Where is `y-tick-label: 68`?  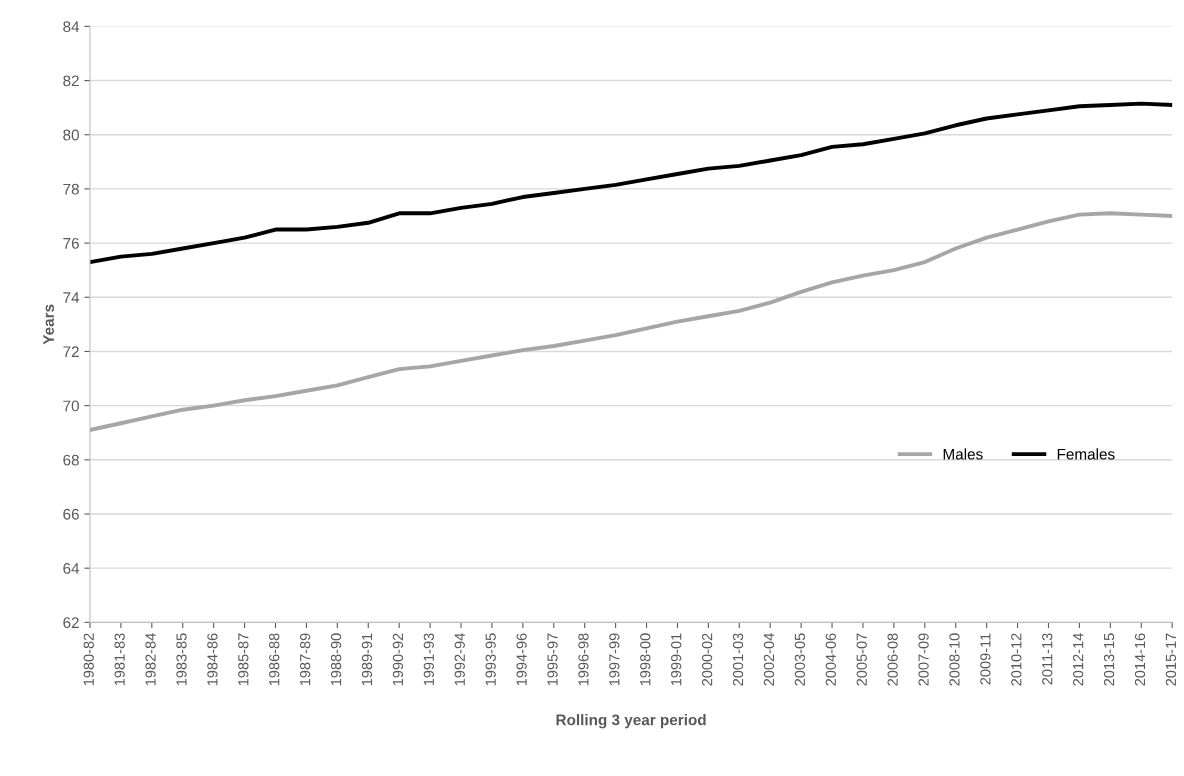
y-tick-label: 68 is located at coordinates (71, 460).